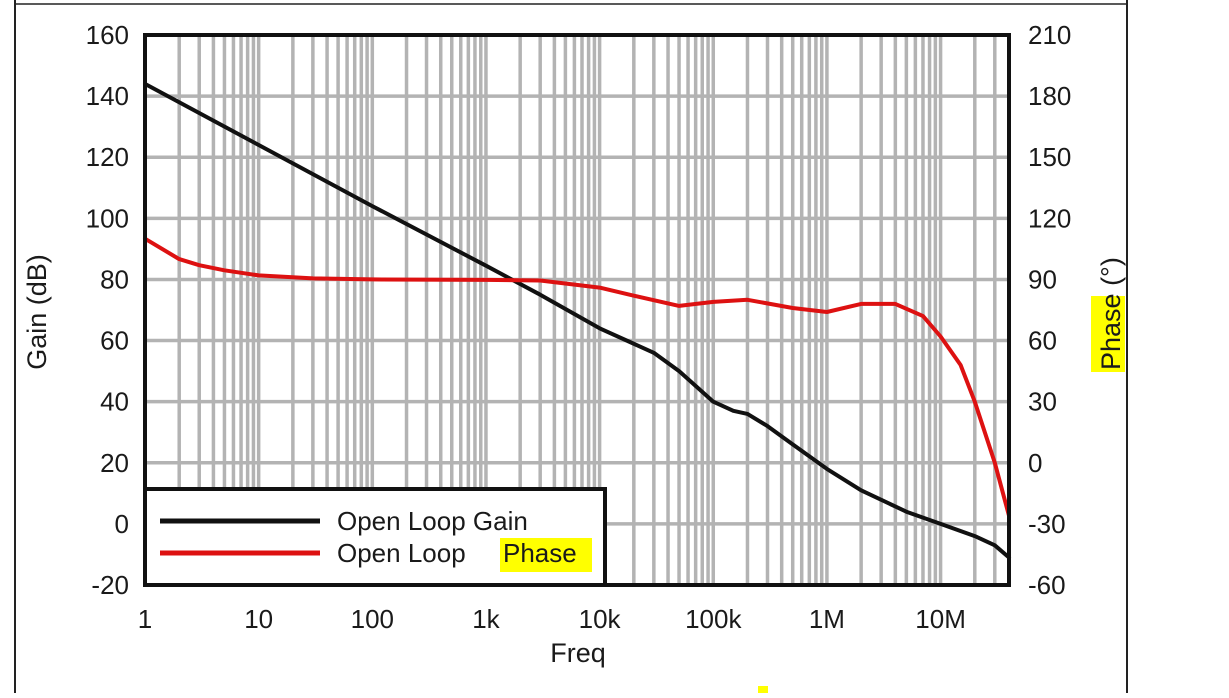  I want to click on x-tick-label: 100k, so click(713, 619).